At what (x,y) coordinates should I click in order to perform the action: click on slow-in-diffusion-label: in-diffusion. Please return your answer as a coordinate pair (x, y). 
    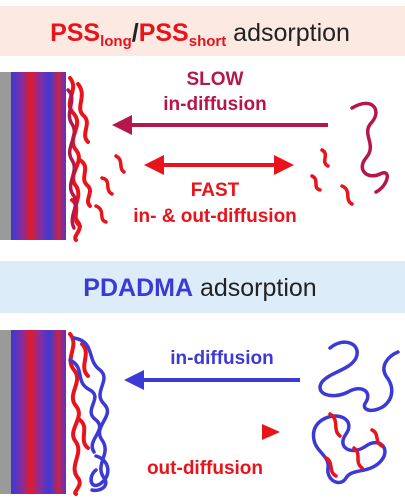
    Looking at the image, I should click on (214, 104).